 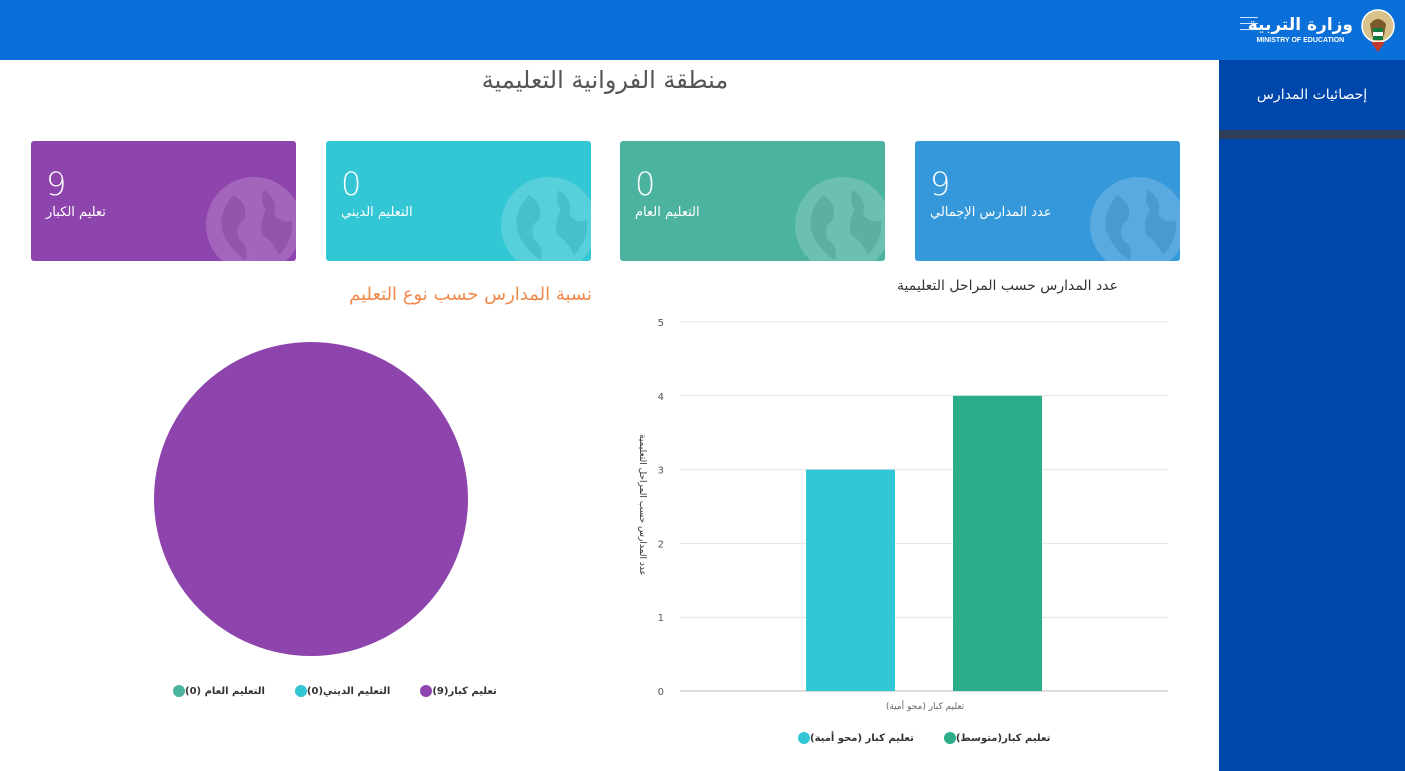 What do you see at coordinates (667, 212) in the screenshot?
I see `card-label: التعليم العام` at bounding box center [667, 212].